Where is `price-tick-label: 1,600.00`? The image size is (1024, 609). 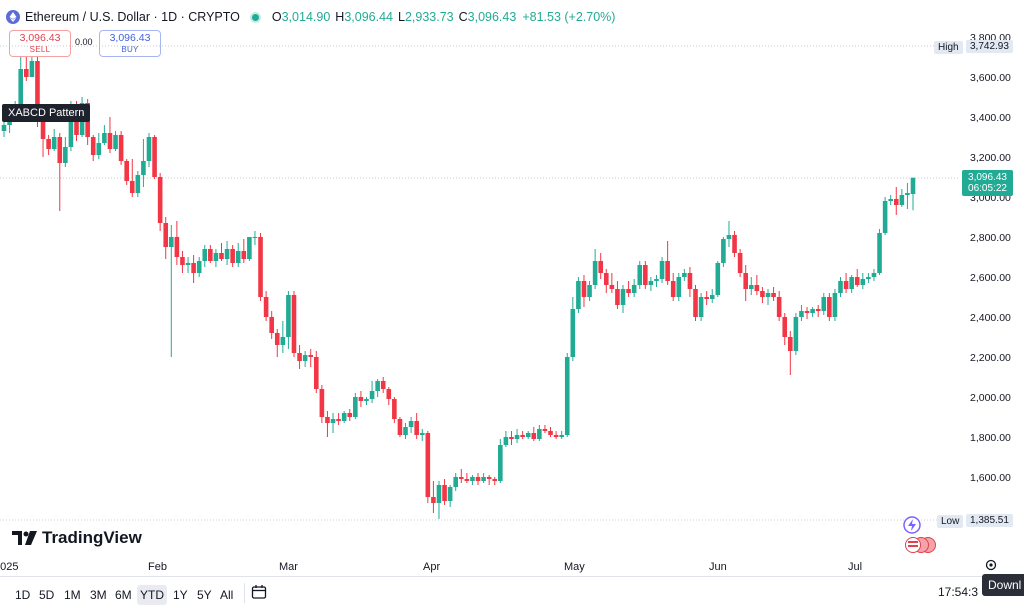
price-tick-label: 1,600.00 is located at coordinates (990, 478).